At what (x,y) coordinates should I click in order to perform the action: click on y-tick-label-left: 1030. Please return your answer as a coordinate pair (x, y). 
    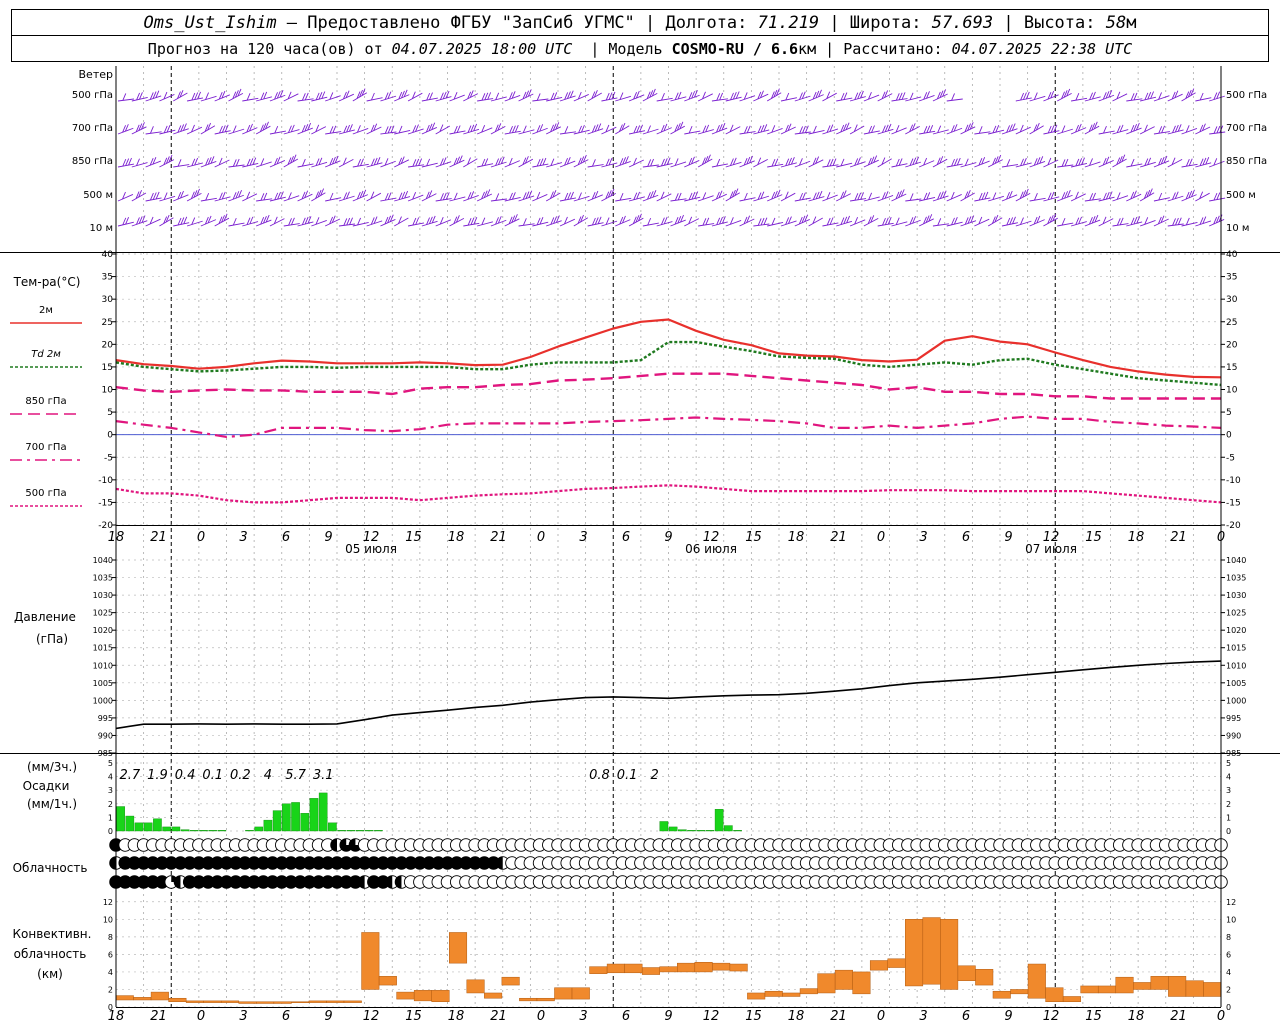
    Looking at the image, I should click on (103, 595).